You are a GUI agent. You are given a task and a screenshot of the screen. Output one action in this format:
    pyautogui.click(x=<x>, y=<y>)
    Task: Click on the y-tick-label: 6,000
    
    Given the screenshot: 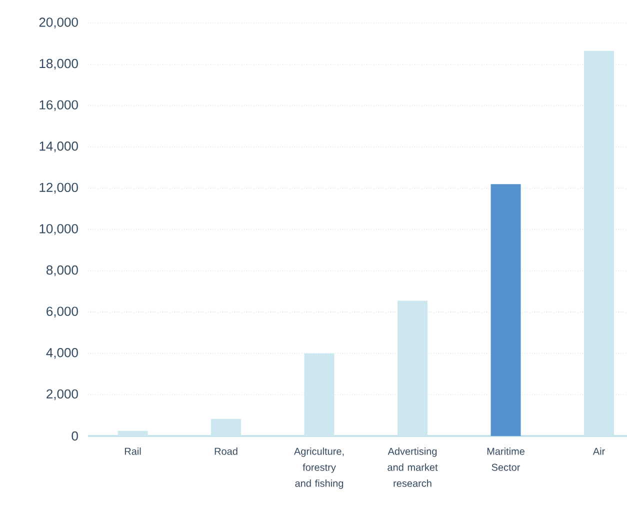 What is the action you would take?
    pyautogui.click(x=62, y=312)
    